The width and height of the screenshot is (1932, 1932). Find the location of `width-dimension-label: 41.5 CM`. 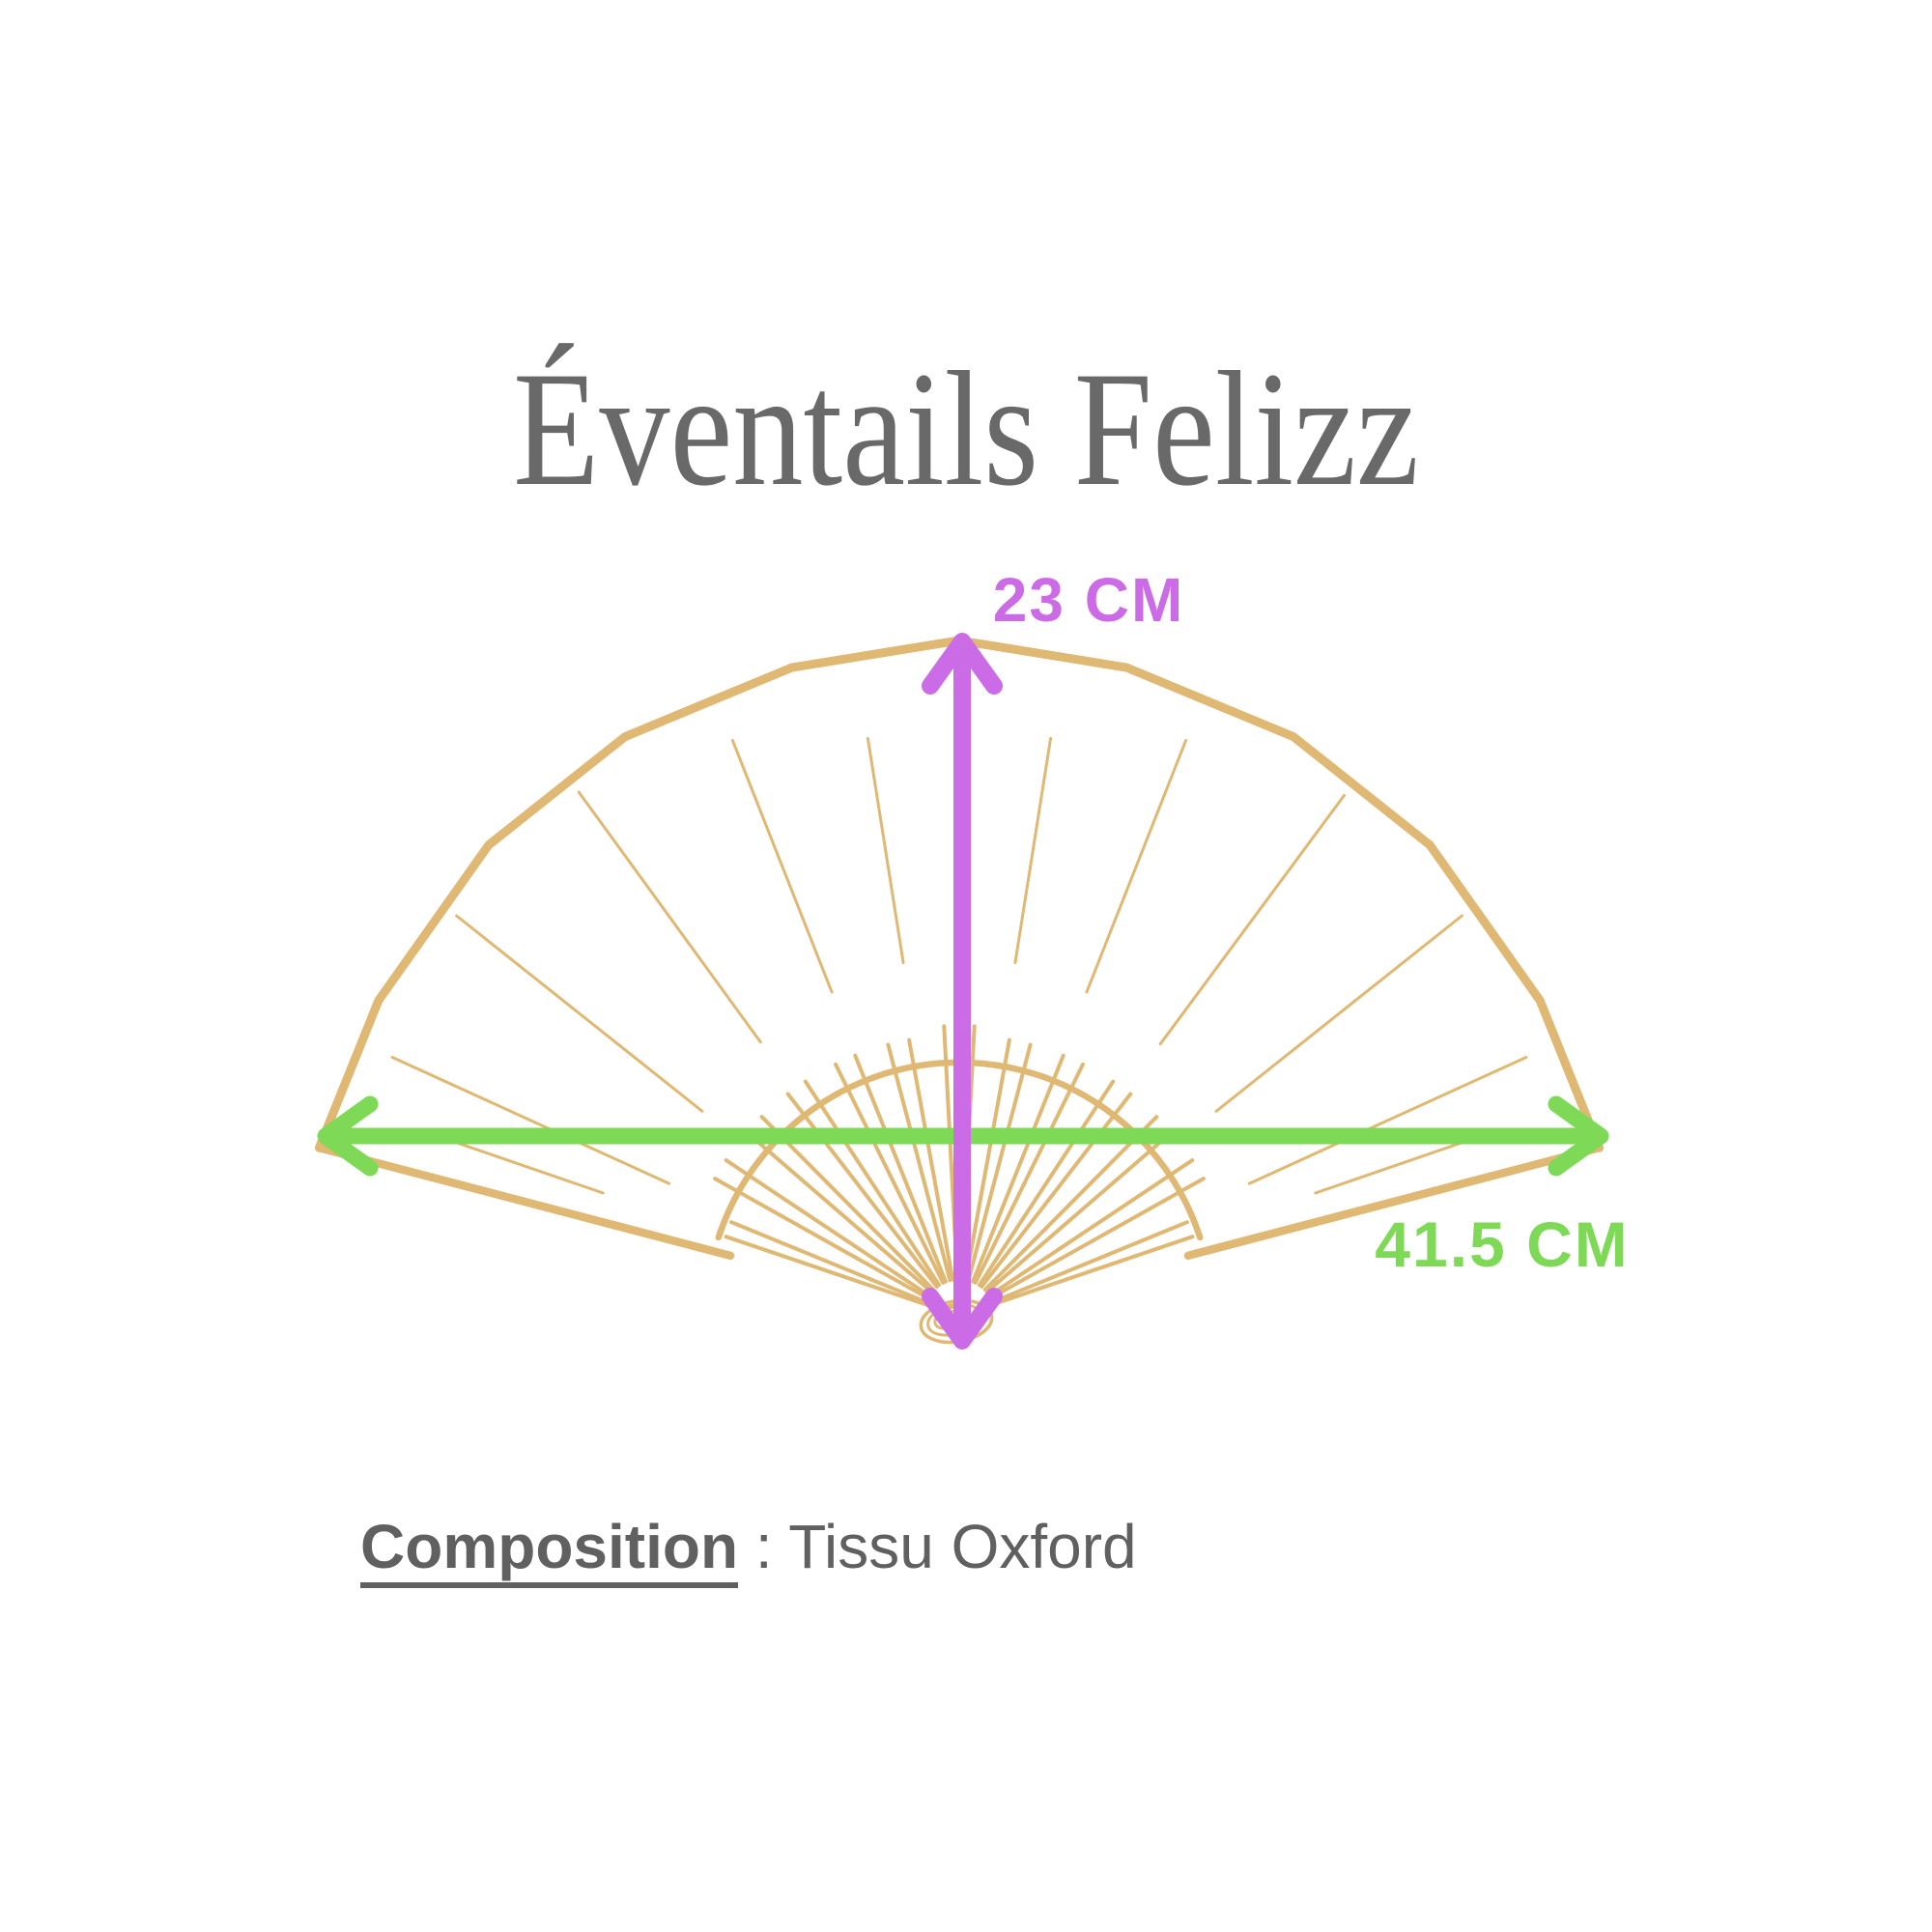

width-dimension-label: 41.5 CM is located at coordinates (1502, 1244).